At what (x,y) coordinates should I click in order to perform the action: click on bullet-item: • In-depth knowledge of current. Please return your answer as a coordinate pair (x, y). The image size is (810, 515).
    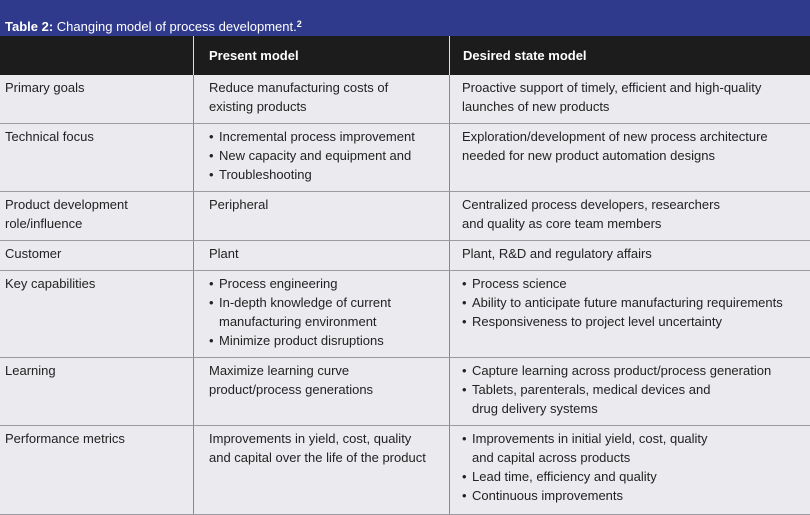
    Looking at the image, I should click on (329, 302).